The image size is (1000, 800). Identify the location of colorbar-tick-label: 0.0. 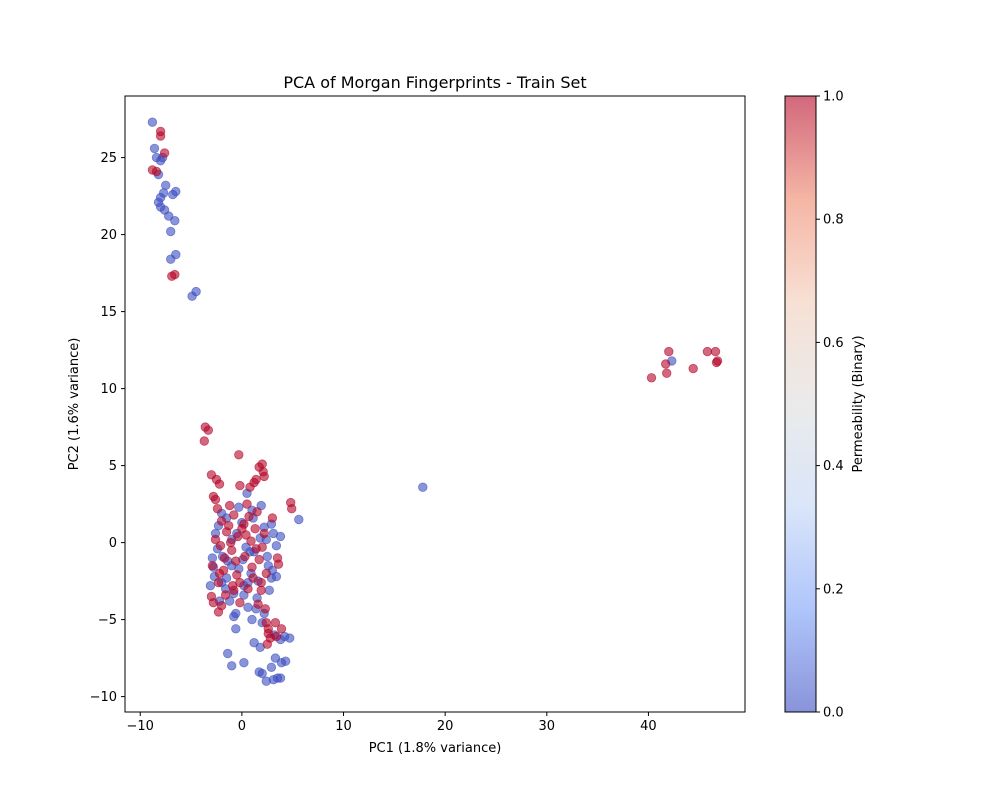
(833, 713).